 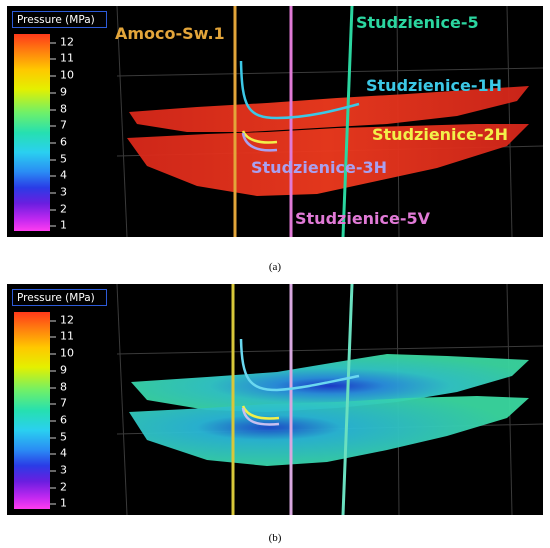 What do you see at coordinates (319, 167) in the screenshot?
I see `label-studzienice-3h: Studzienice-3H` at bounding box center [319, 167].